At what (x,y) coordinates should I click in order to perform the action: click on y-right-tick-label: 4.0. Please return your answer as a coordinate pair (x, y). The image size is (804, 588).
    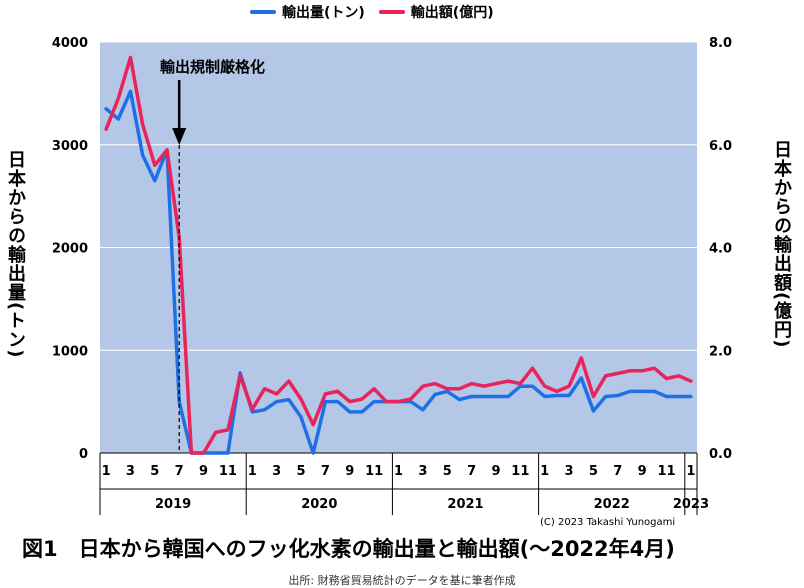
    Looking at the image, I should click on (720, 249).